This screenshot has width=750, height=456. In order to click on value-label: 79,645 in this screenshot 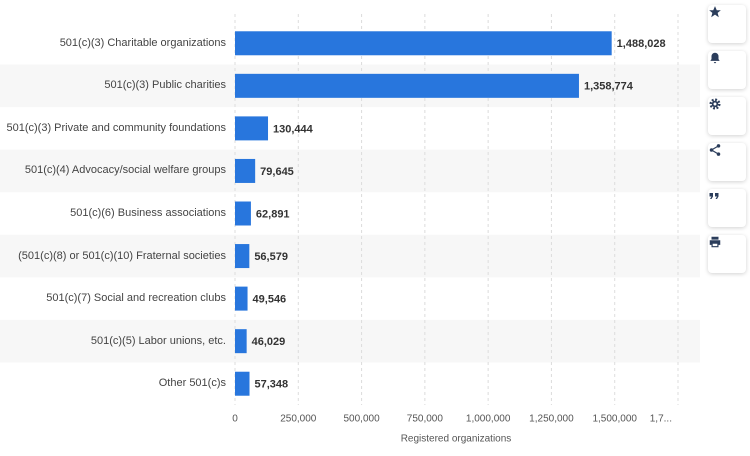, I will do `click(277, 172)`.